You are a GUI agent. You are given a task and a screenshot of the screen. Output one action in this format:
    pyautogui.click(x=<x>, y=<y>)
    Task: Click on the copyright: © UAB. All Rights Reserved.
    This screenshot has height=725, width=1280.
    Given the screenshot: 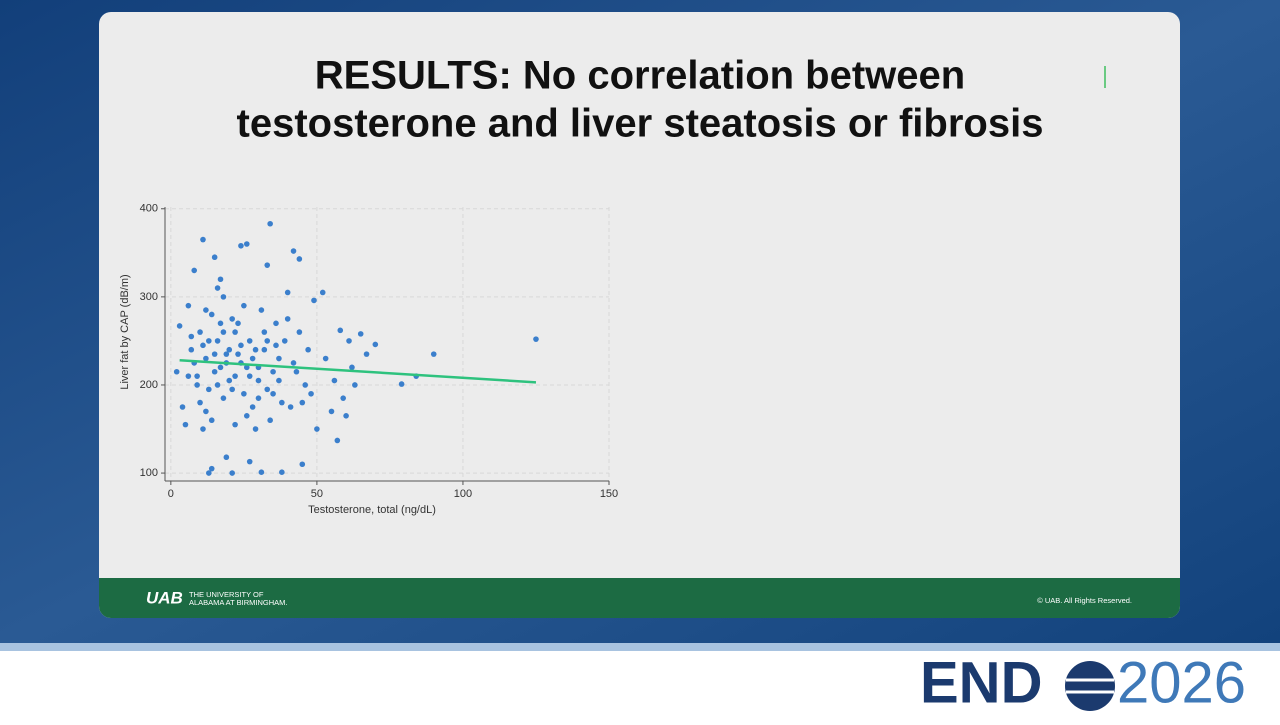 What is the action you would take?
    pyautogui.click(x=1084, y=600)
    